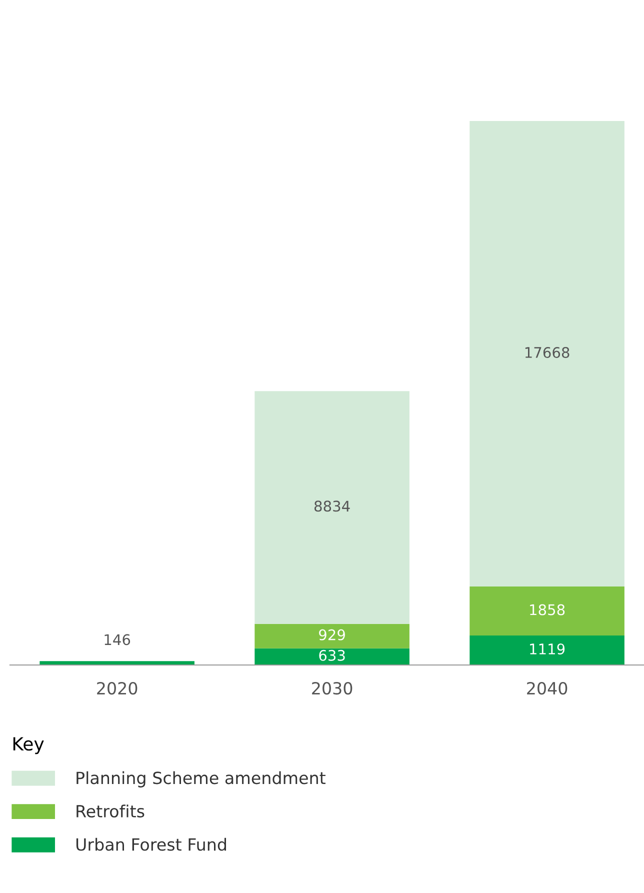  I want to click on legend-label: Urban Forest Fund, so click(151, 844).